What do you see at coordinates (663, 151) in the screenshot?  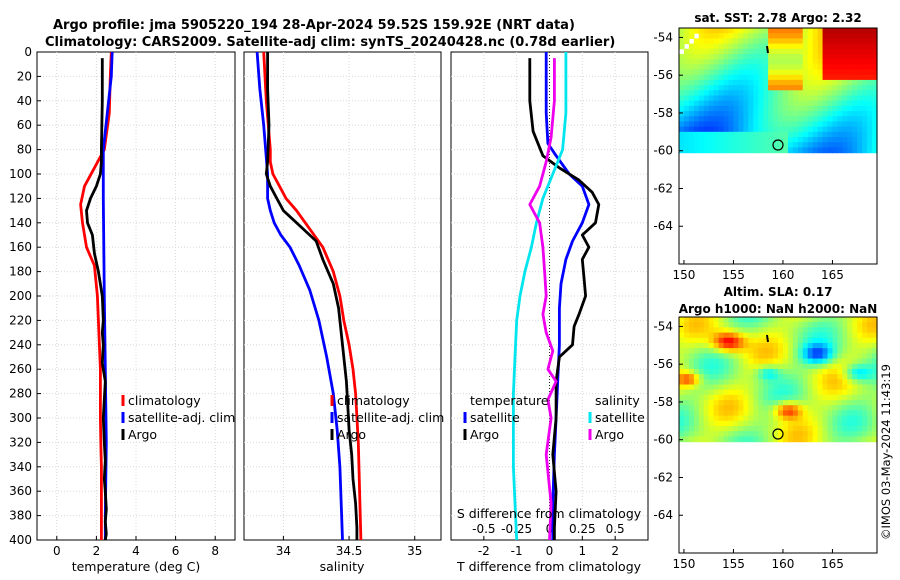 I see `map-y-tick-label: -60` at bounding box center [663, 151].